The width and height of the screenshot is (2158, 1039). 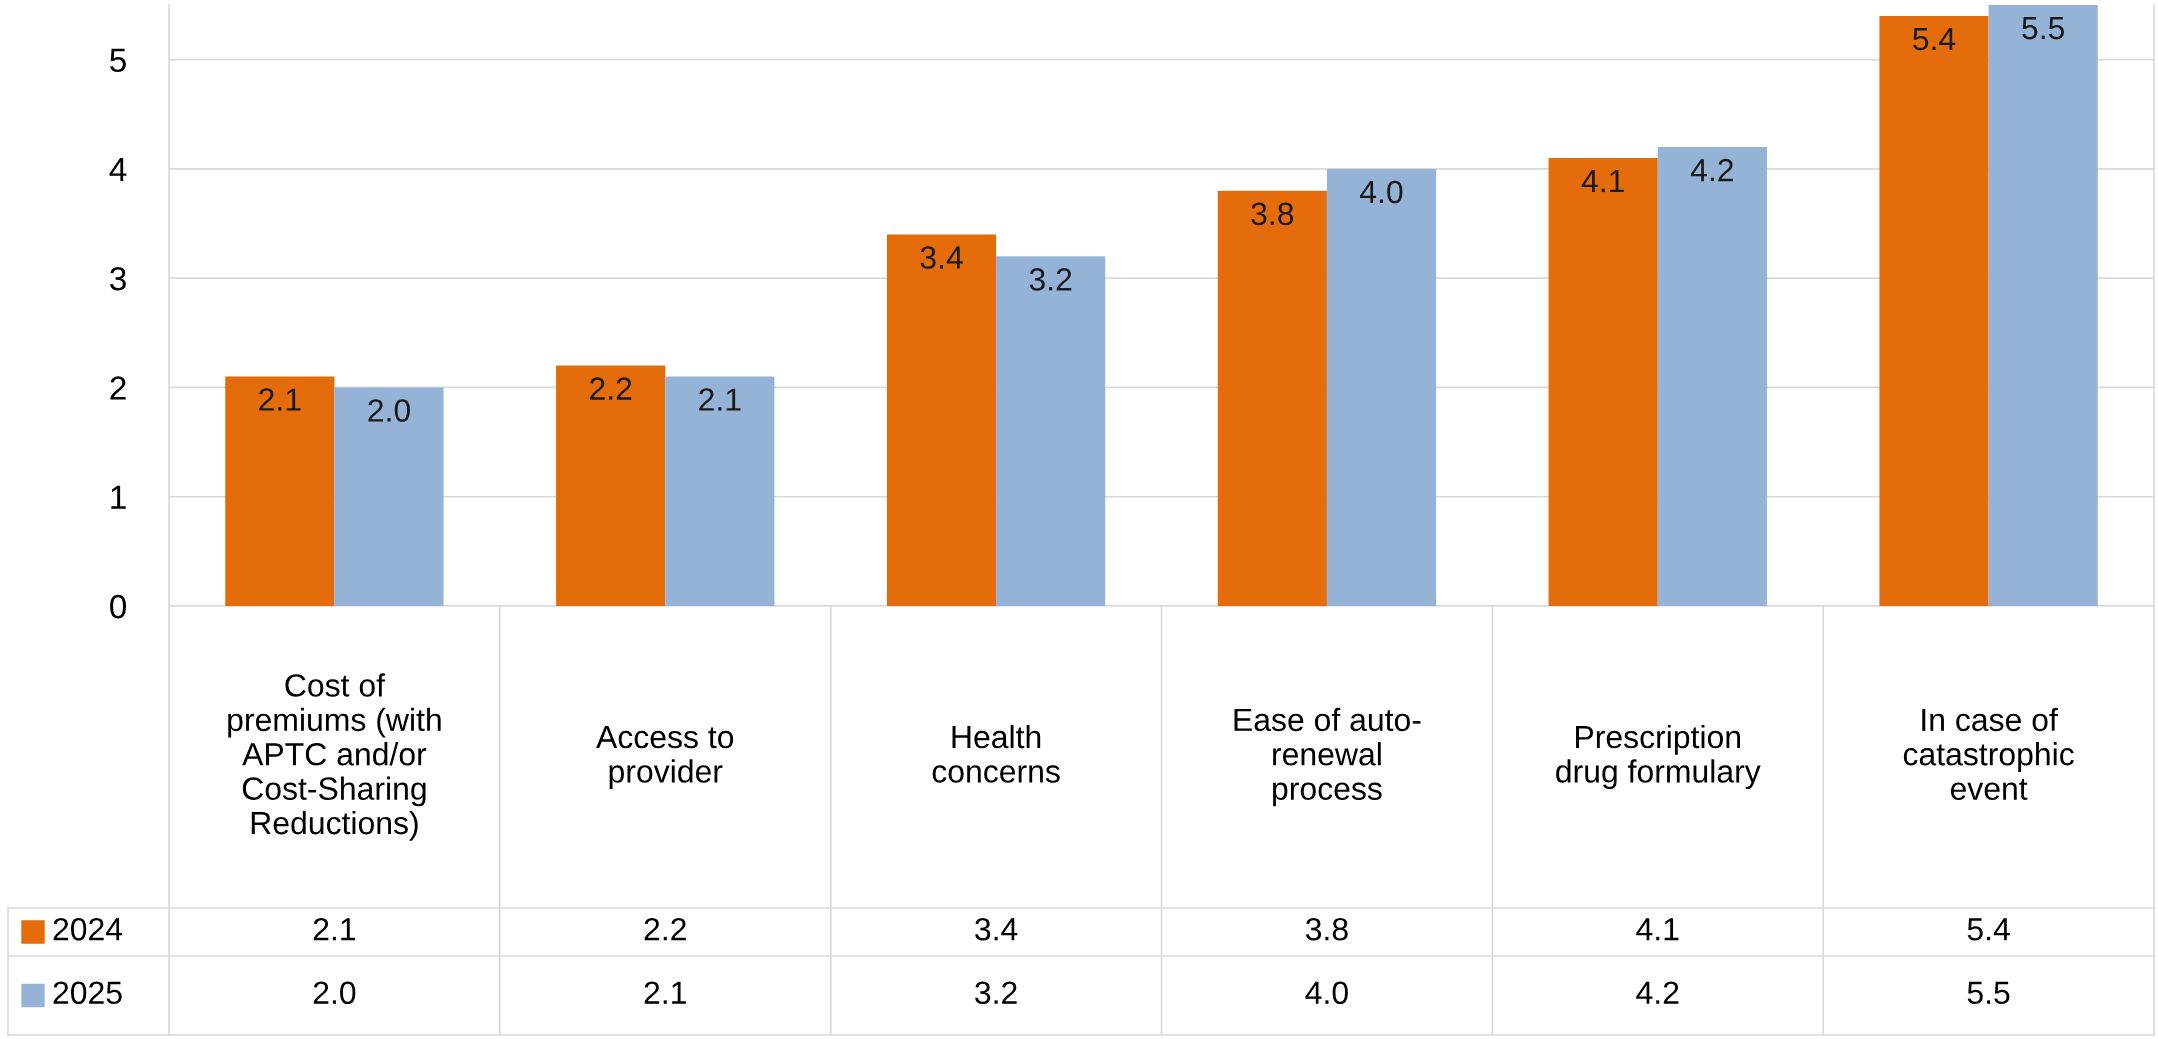 What do you see at coordinates (1326, 993) in the screenshot?
I see `data-label: 4.0` at bounding box center [1326, 993].